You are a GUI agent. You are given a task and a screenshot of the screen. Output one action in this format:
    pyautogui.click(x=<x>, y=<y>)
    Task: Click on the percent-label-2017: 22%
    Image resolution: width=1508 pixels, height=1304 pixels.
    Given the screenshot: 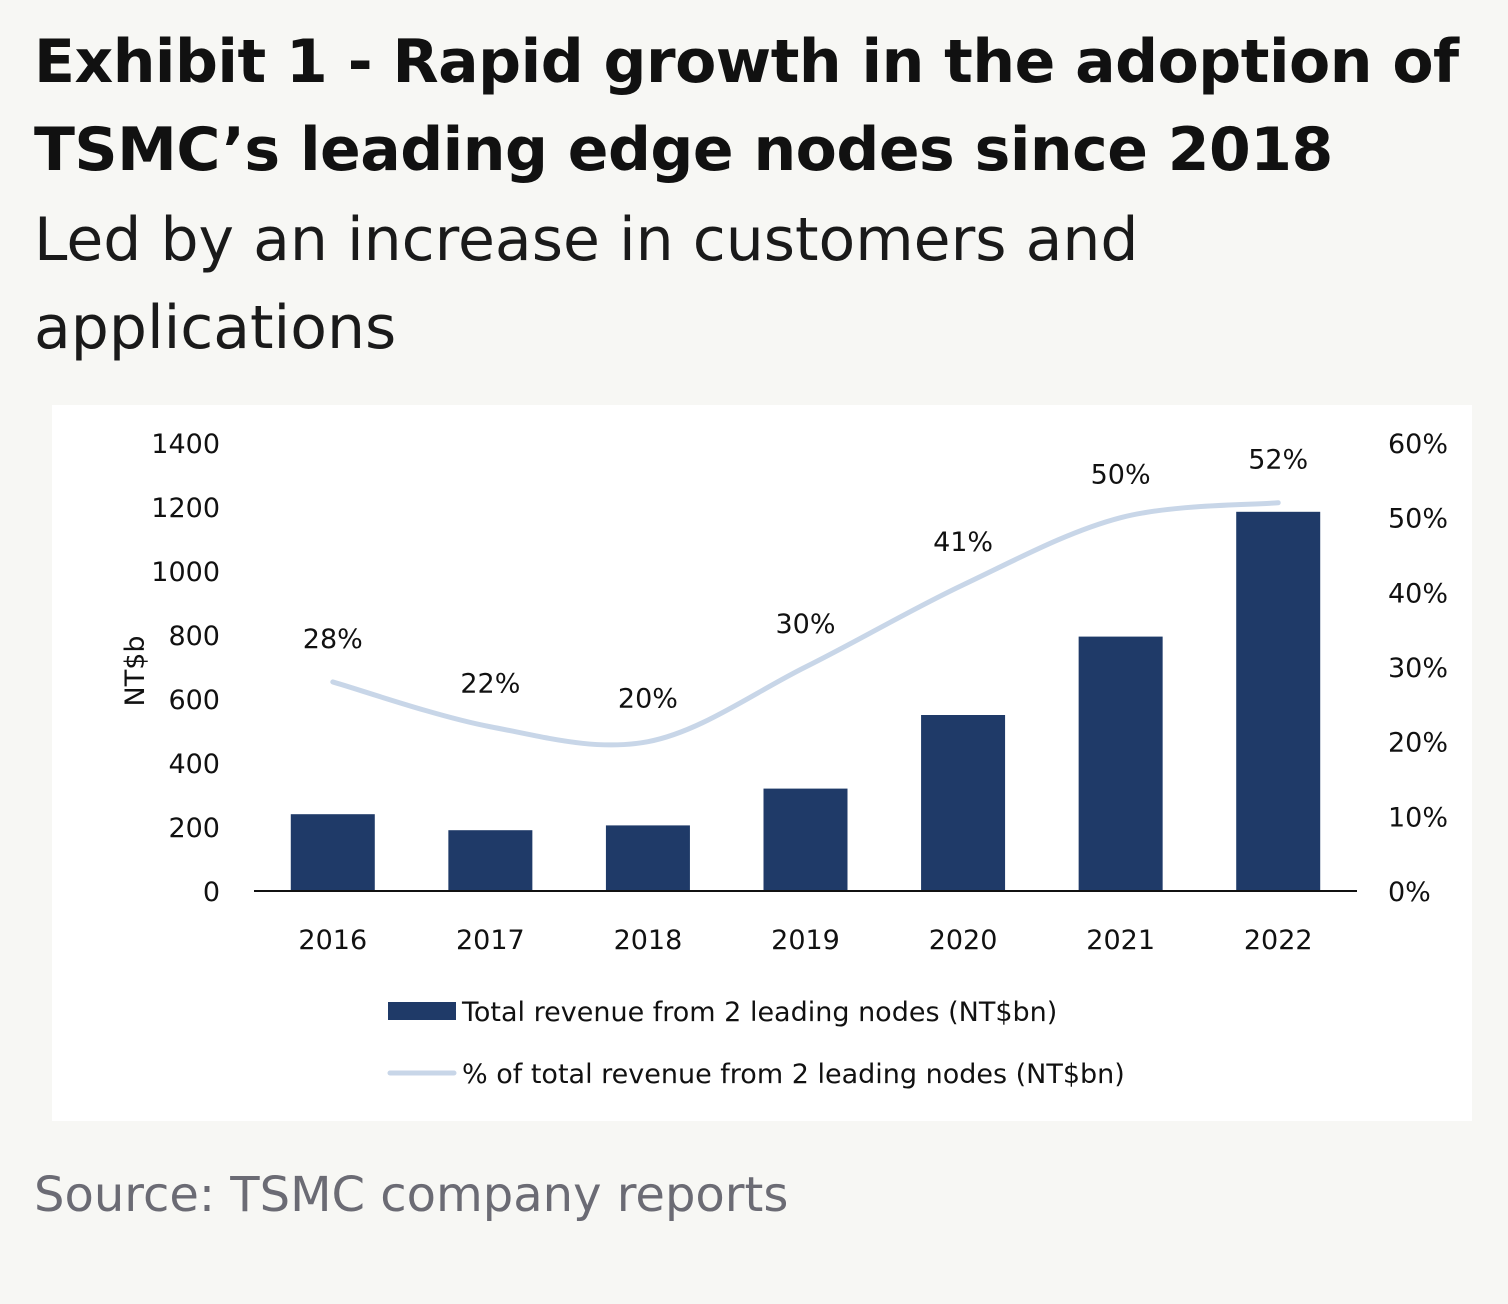 What is the action you would take?
    pyautogui.click(x=490, y=684)
    